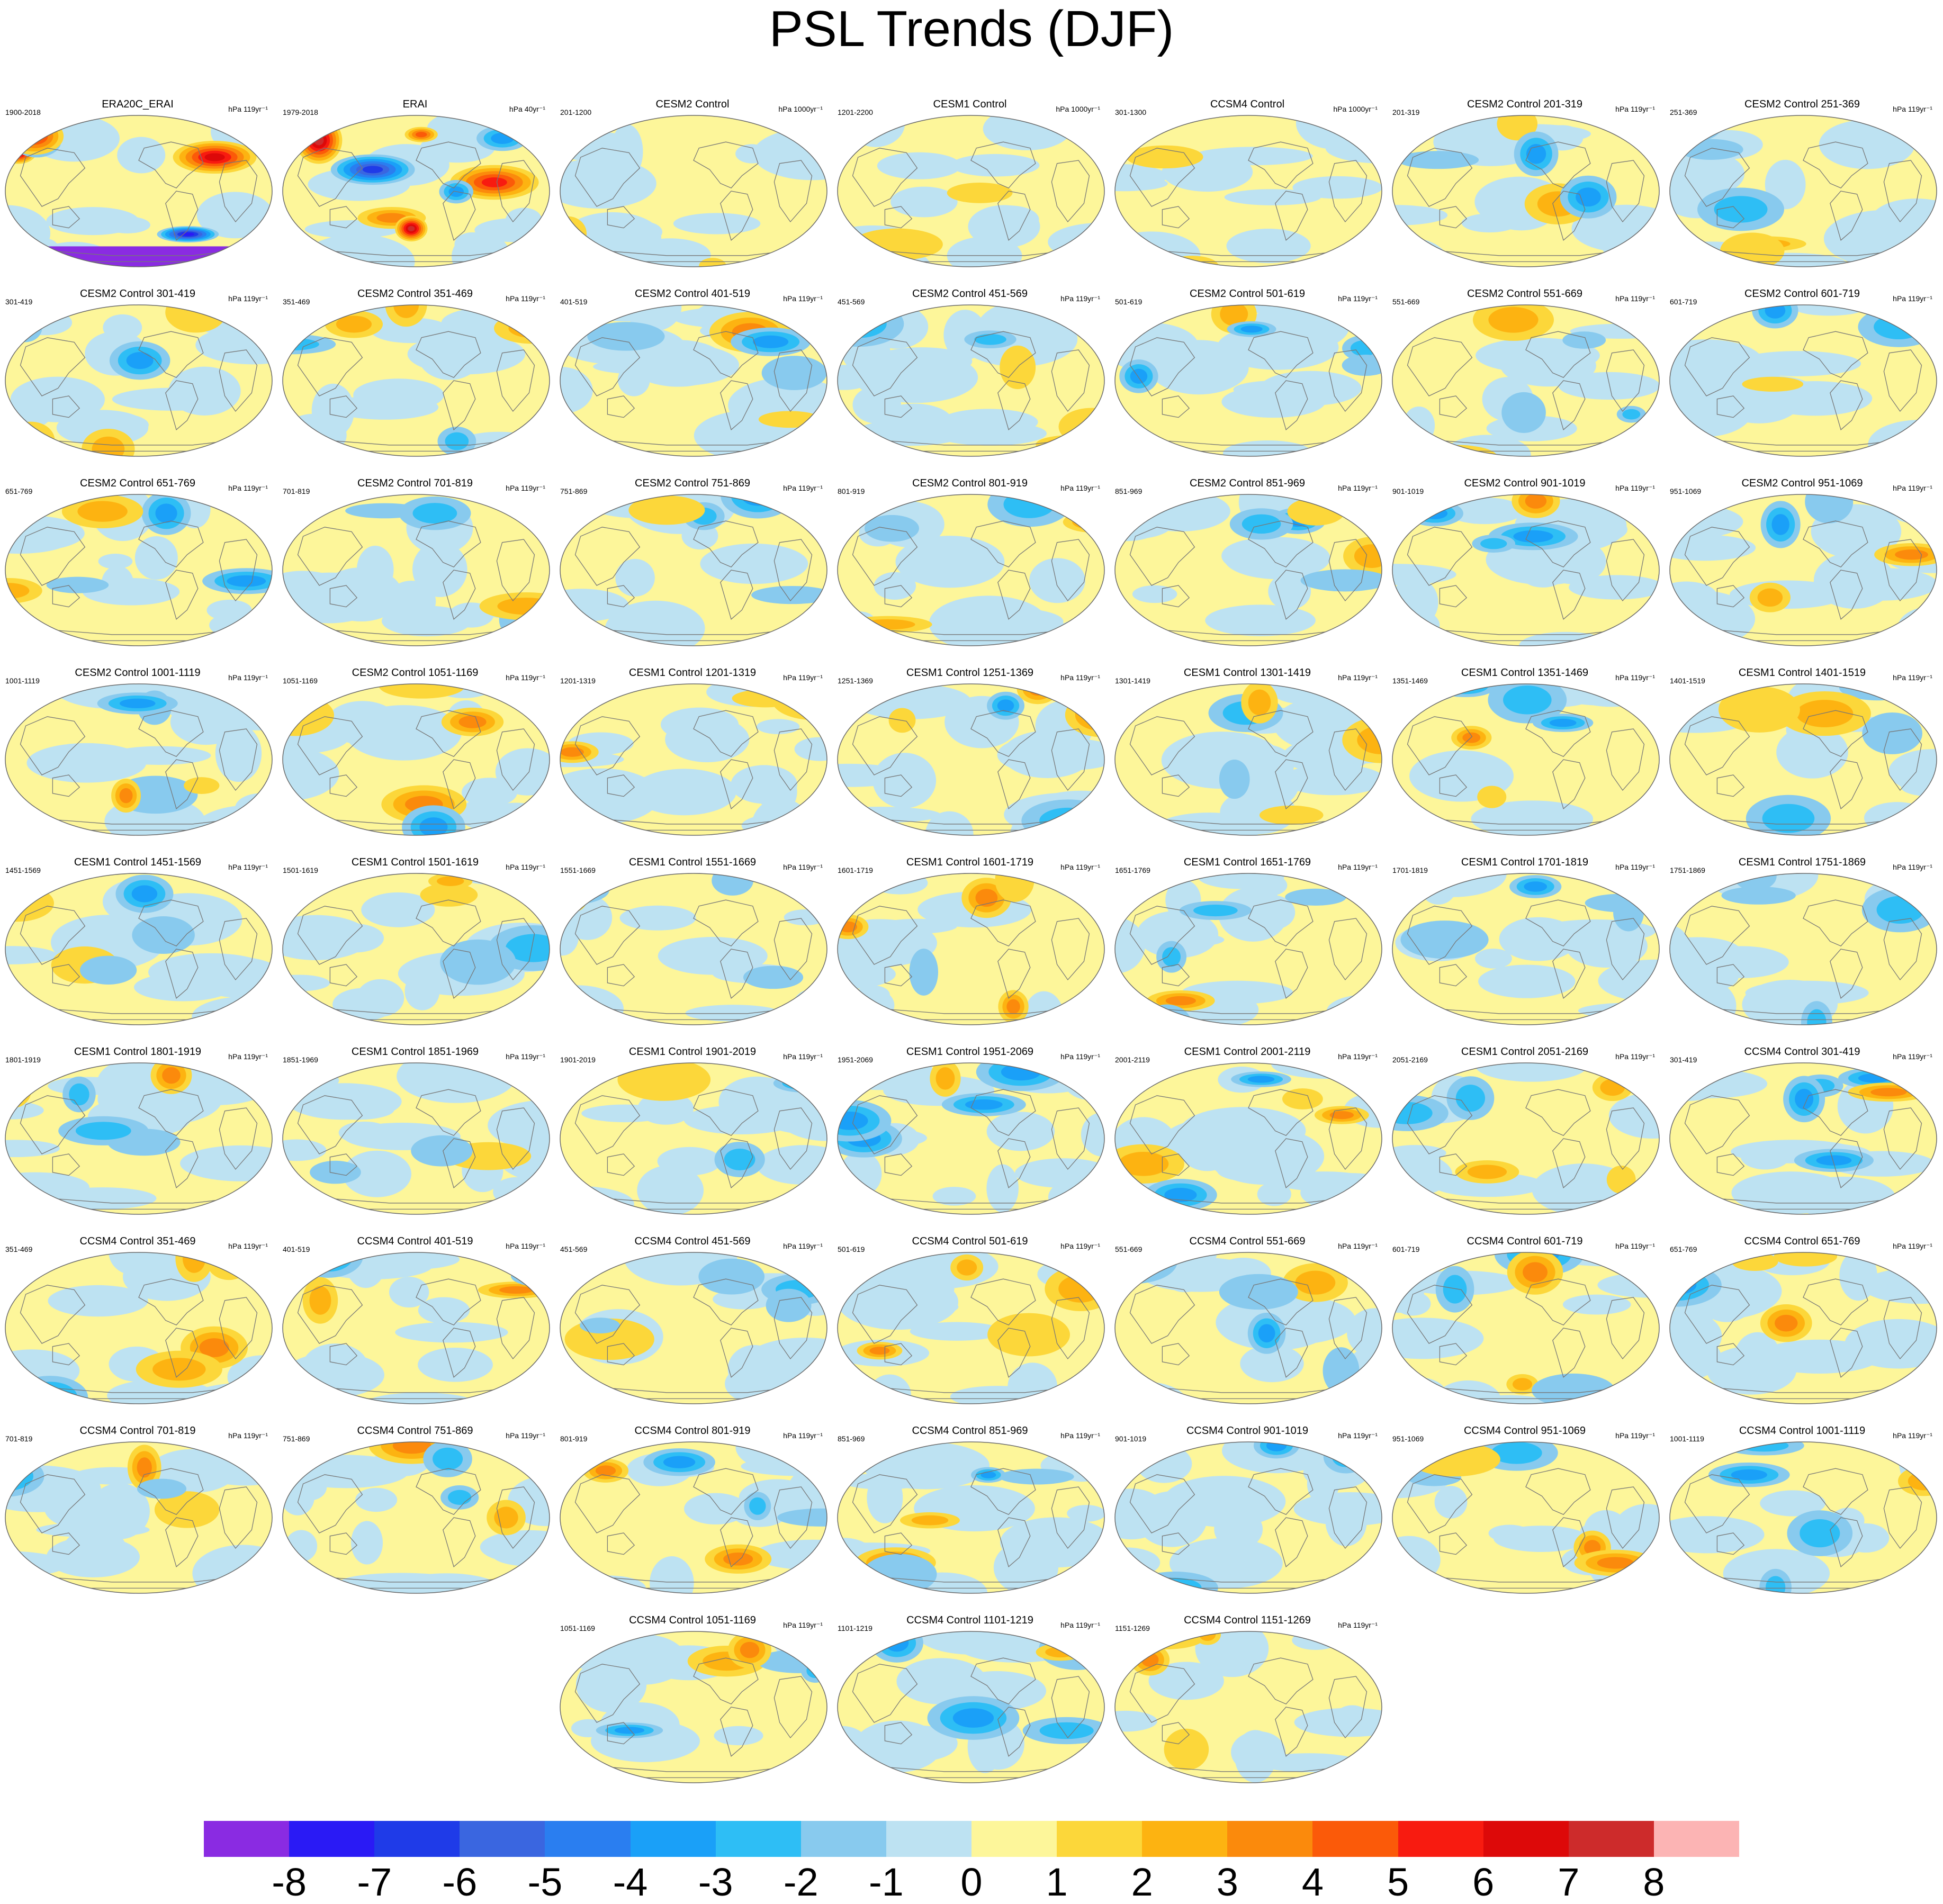 Image resolution: width=1943 pixels, height=1904 pixels. Describe the element at coordinates (1802, 185) in the screenshot. I see `map-panel: CESM2 Control 251-369 251-369 hPa 119yr⁻¹` at that location.